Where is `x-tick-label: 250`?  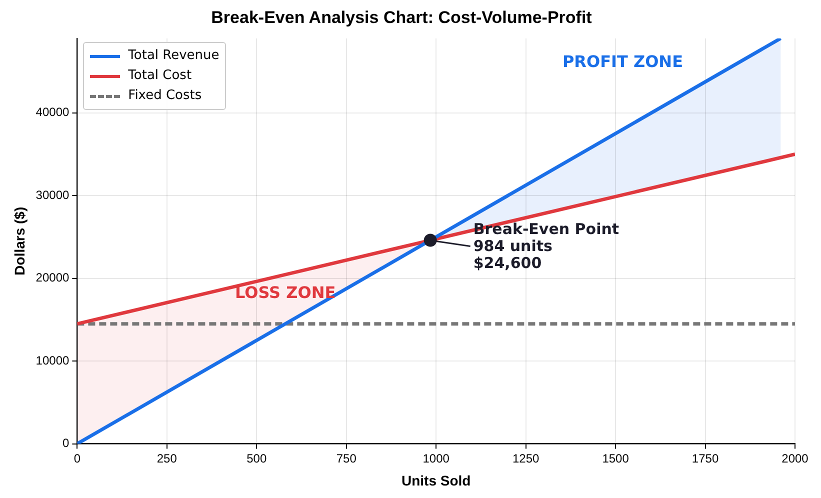 x-tick-label: 250 is located at coordinates (167, 458).